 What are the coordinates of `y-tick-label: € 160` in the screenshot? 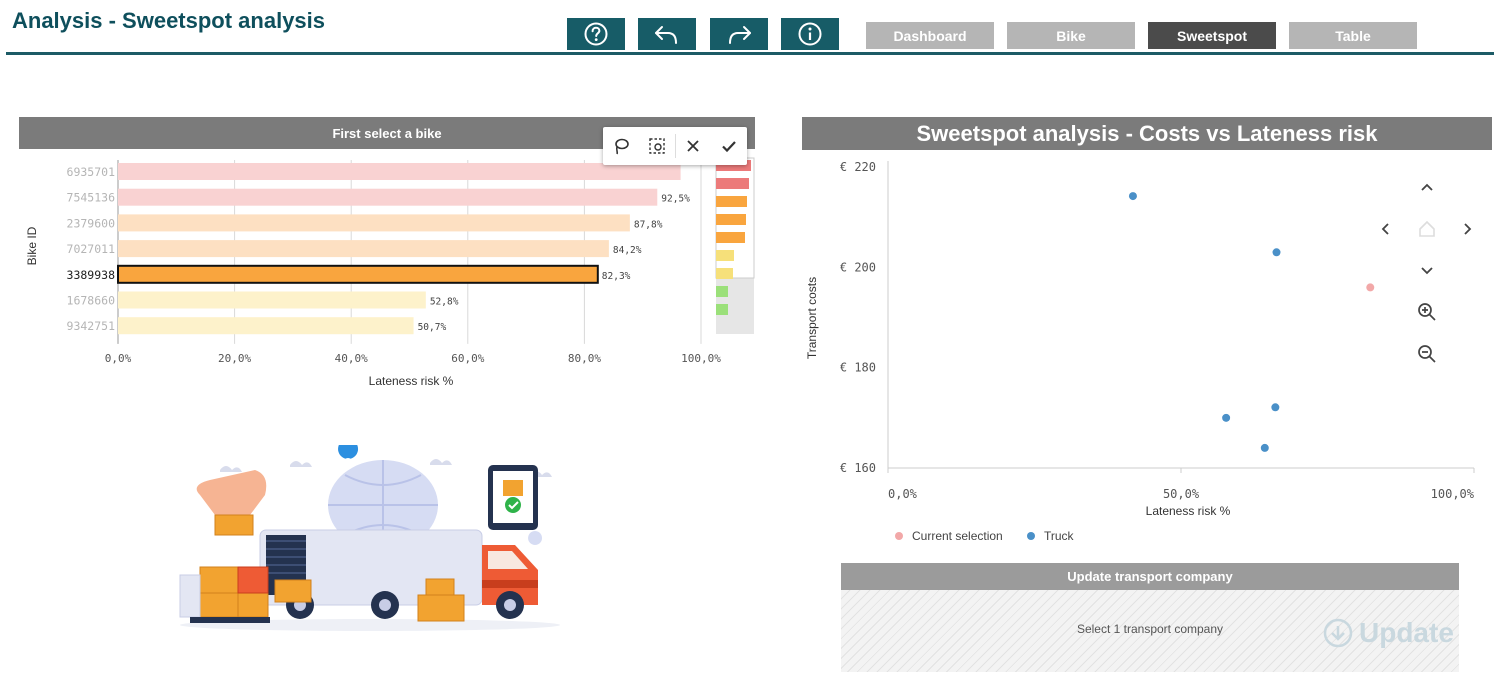 It's located at (858, 468).